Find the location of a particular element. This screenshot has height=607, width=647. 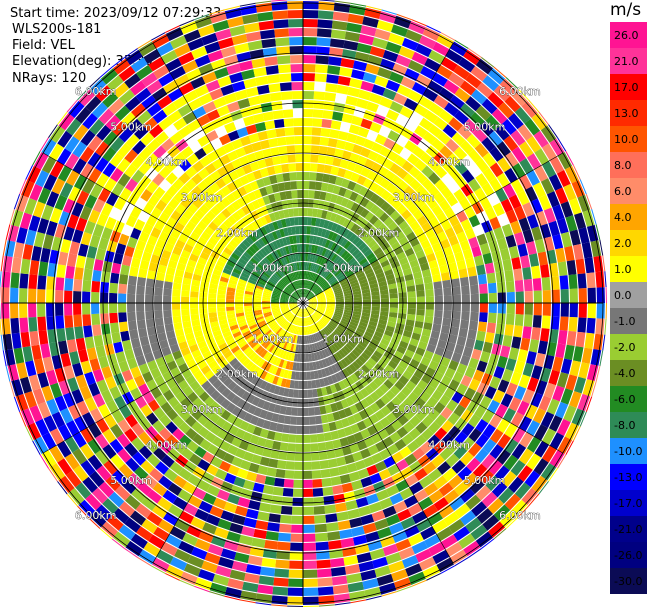

colorbar-swatch is located at coordinates (628, 555).